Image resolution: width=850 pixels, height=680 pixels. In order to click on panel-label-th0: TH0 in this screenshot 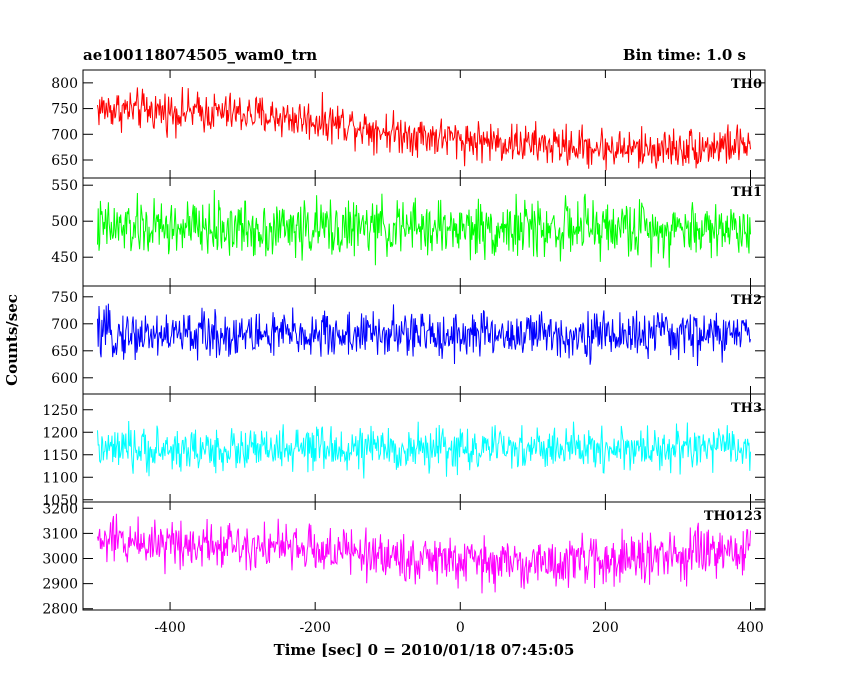, I will do `click(746, 84)`.